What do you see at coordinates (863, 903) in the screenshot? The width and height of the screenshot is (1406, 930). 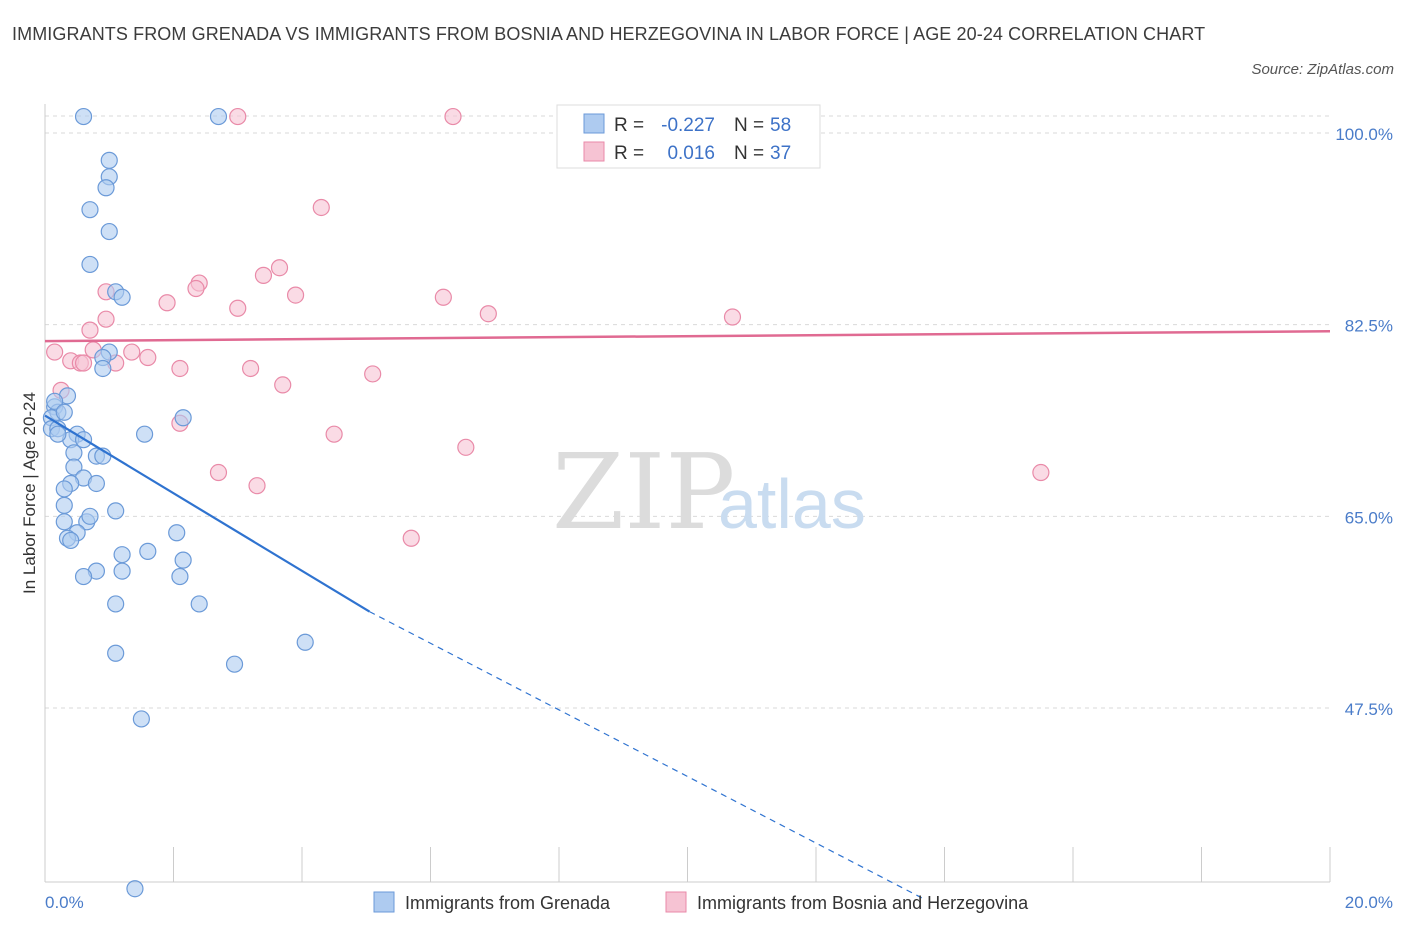 I see `bottom-legend-label-pink: Immigrants from Bosnia and Herzegovina` at bounding box center [863, 903].